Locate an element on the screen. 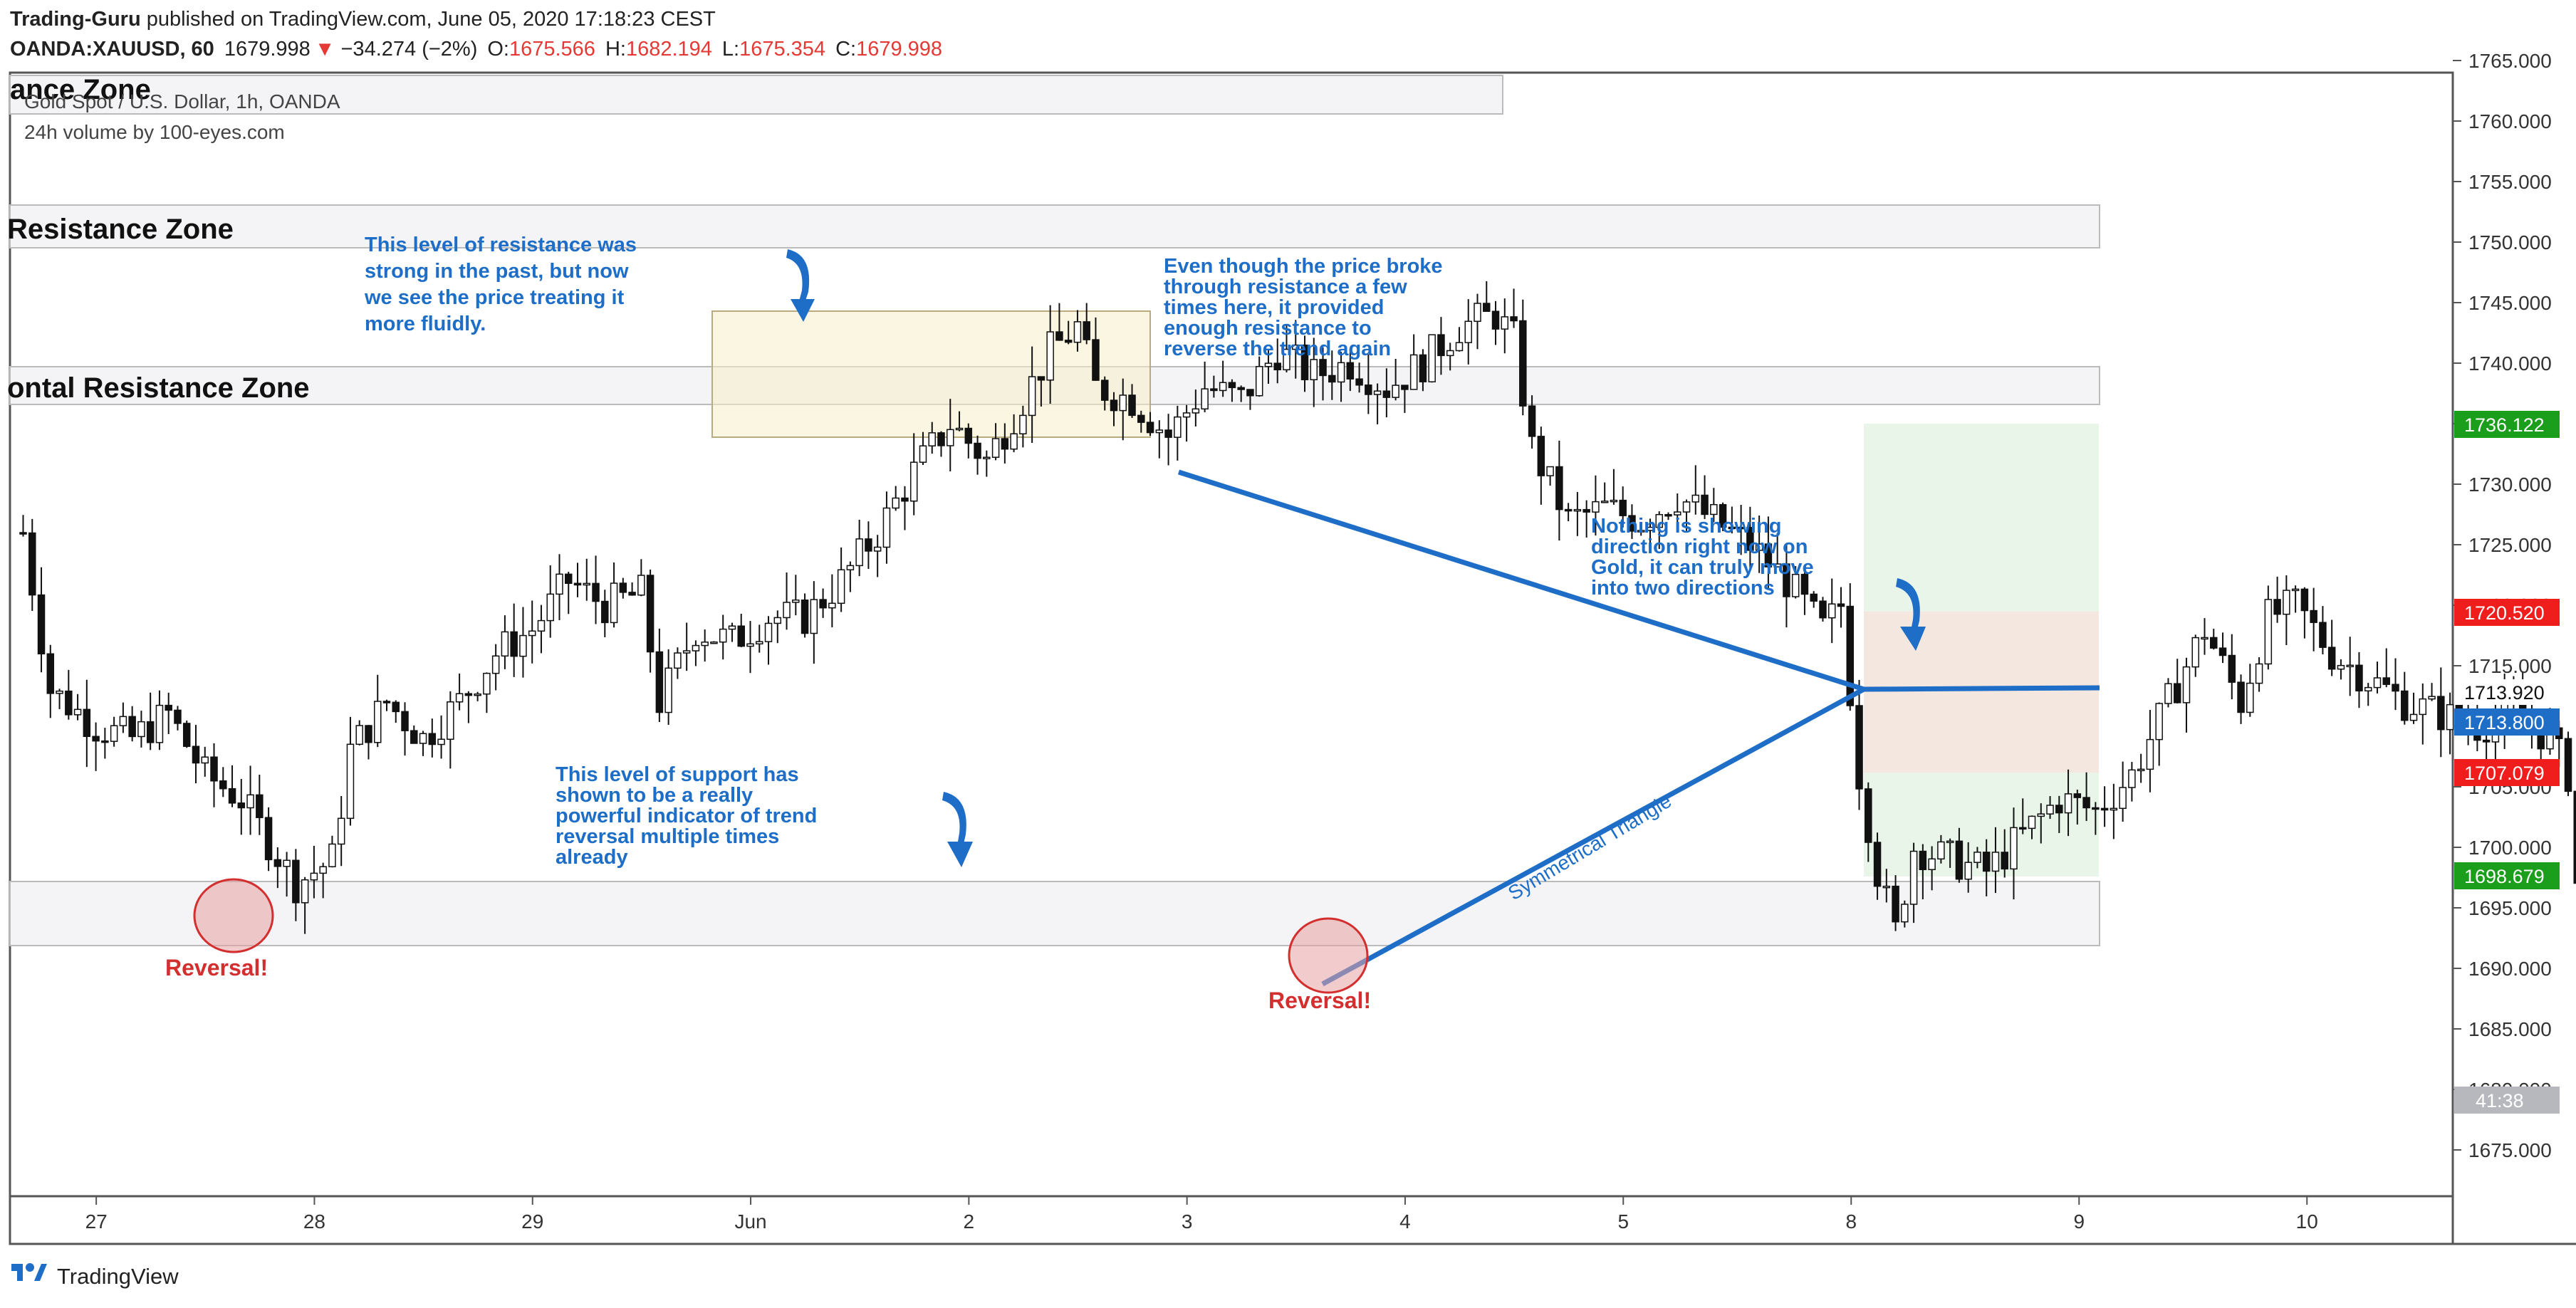 Image resolution: width=2576 pixels, height=1308 pixels. triangle-projection-line is located at coordinates (1981, 688).